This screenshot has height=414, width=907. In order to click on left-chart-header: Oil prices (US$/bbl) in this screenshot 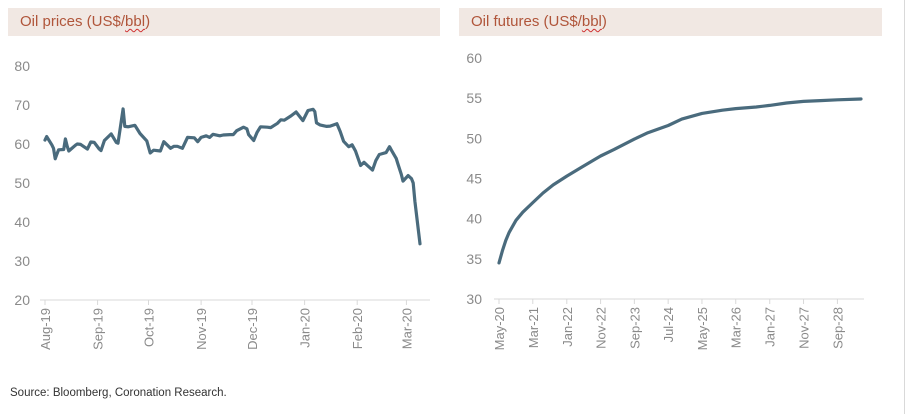, I will do `click(224, 22)`.